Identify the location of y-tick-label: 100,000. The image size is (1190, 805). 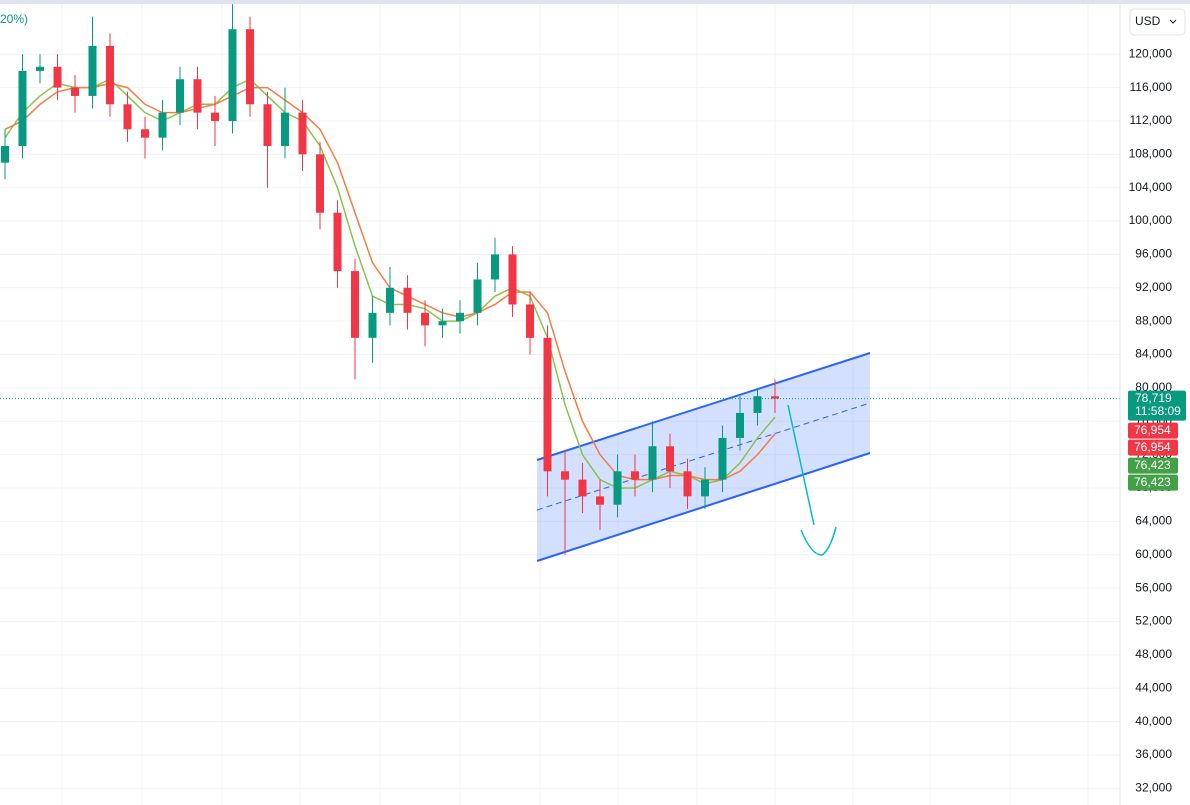
(1151, 220).